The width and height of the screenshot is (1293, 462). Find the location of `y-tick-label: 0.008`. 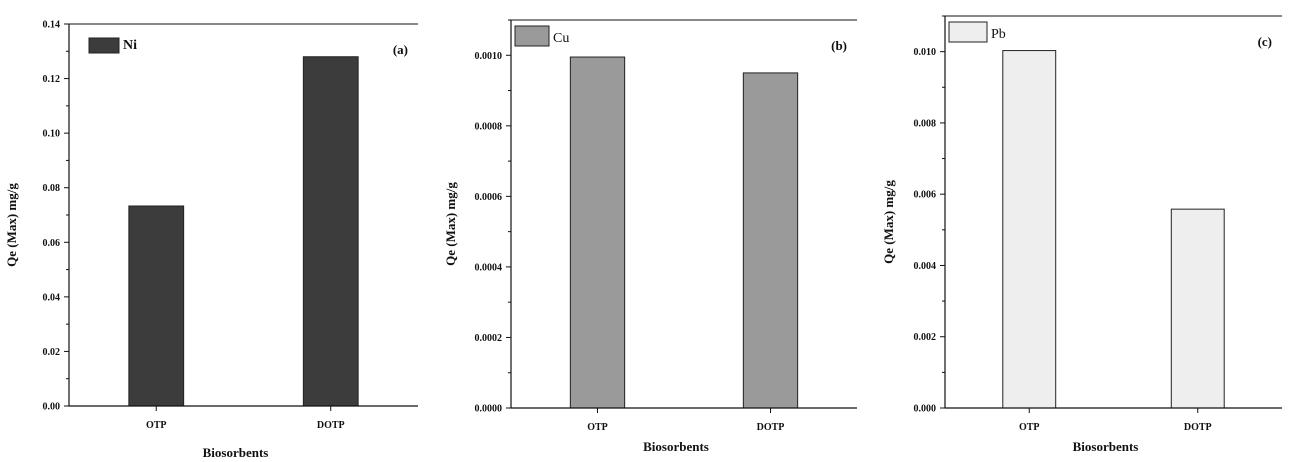

y-tick-label: 0.008 is located at coordinates (925, 123).